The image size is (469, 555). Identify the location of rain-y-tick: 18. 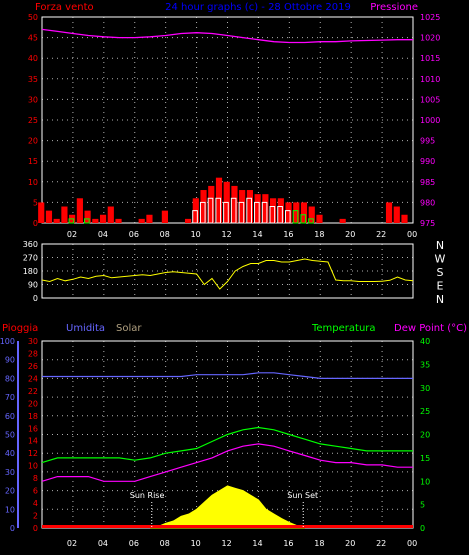
(33, 416).